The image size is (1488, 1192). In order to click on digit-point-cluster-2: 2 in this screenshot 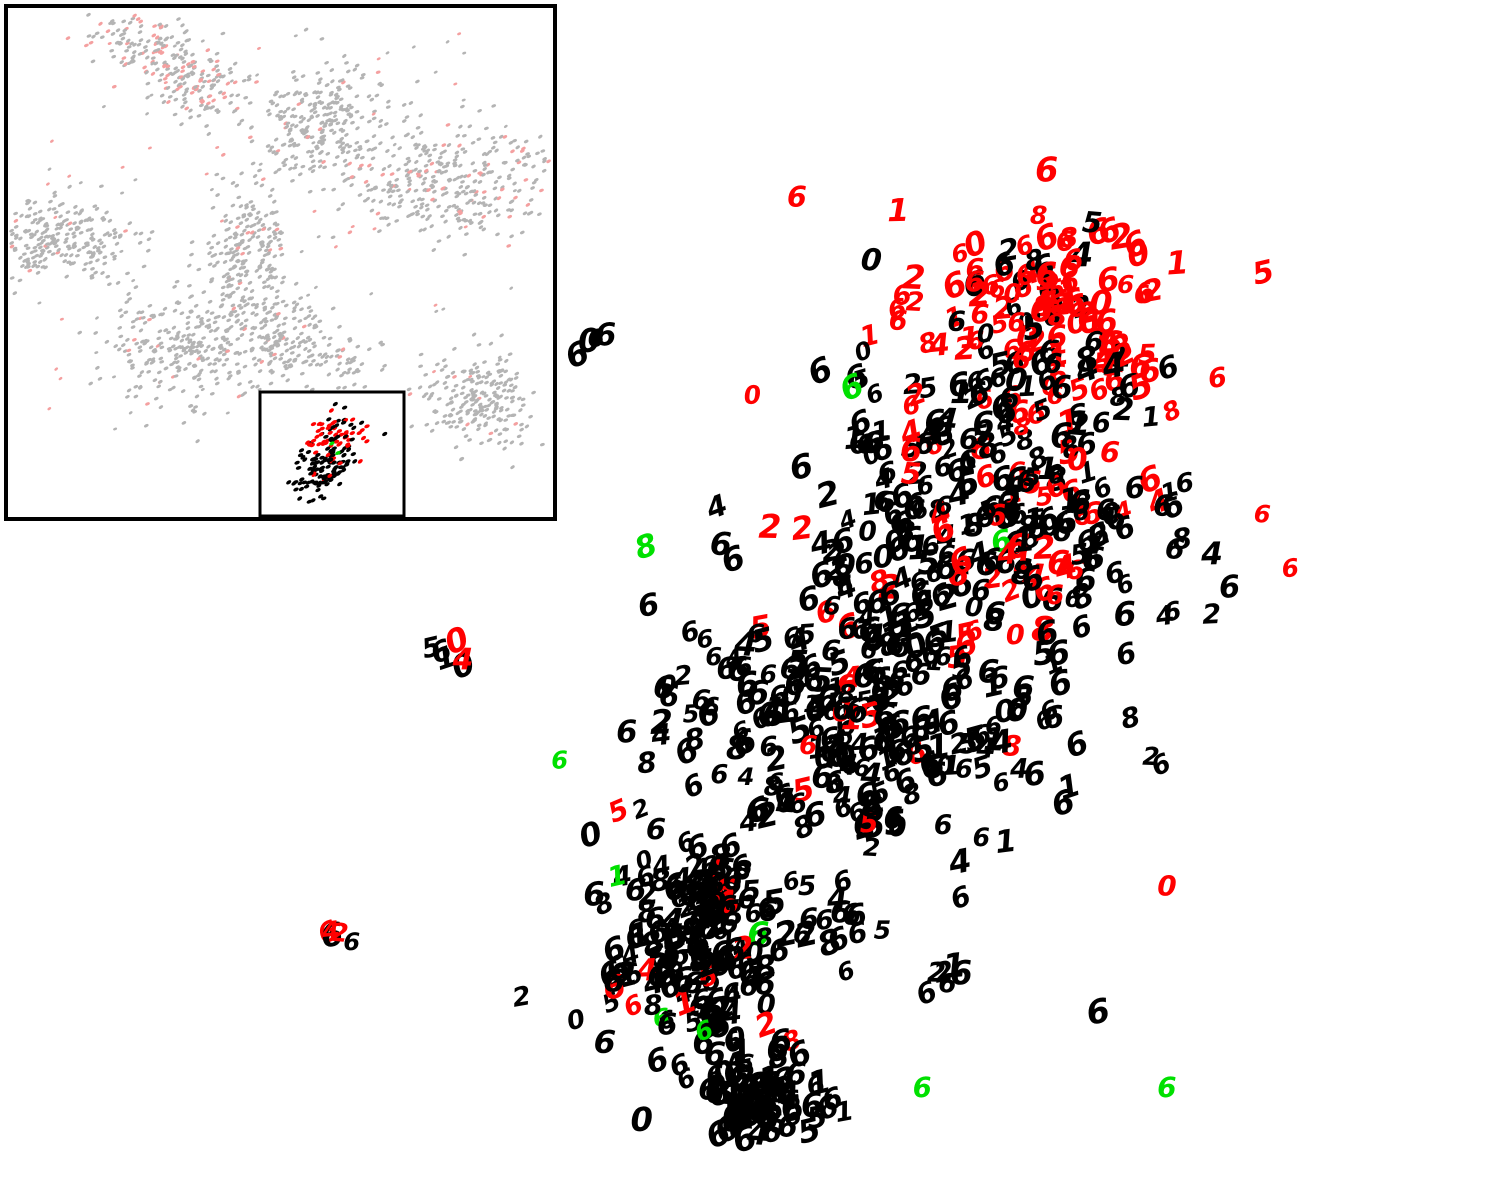, I will do `click(1151, 757)`.